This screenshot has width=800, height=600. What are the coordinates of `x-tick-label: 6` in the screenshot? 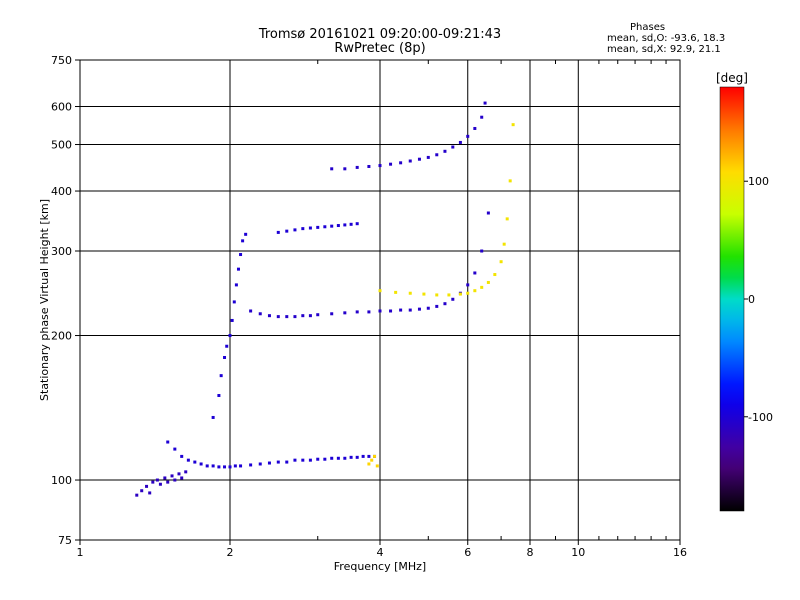 It's located at (467, 552).